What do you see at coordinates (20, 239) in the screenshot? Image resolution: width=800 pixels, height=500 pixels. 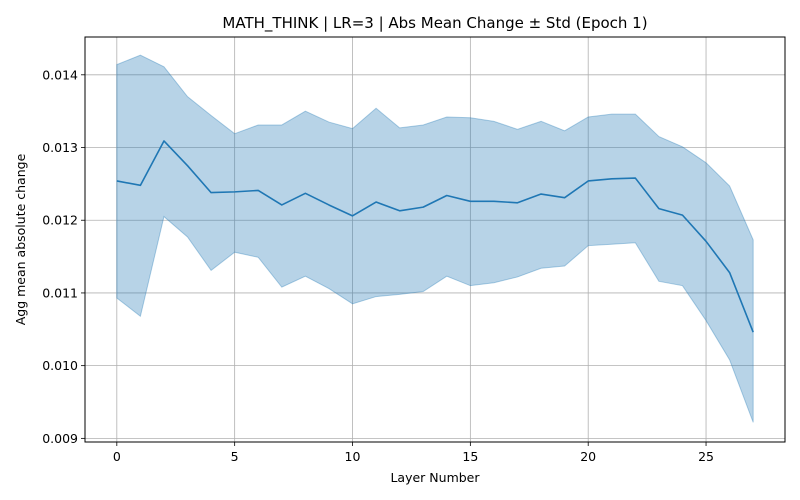 I see `y-axis-label: Agg mean absolute change` at bounding box center [20, 239].